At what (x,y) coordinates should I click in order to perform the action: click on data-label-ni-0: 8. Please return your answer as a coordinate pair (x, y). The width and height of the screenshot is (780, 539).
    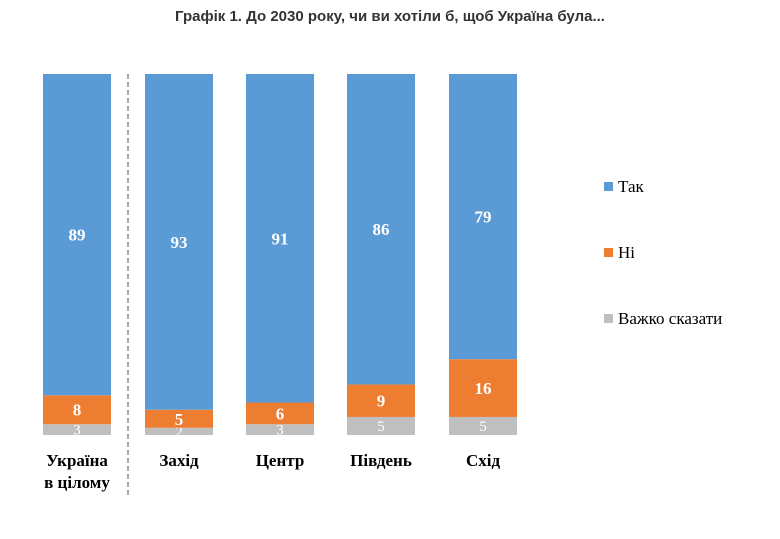
    Looking at the image, I should click on (77, 410).